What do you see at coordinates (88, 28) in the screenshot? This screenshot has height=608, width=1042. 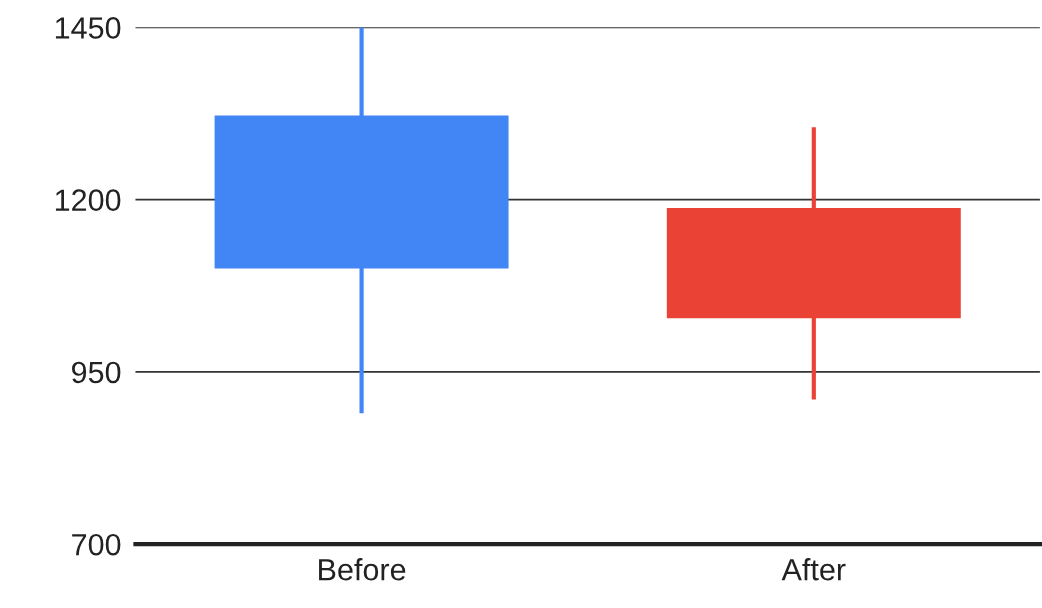 I see `y-tick-label: 1450` at bounding box center [88, 28].